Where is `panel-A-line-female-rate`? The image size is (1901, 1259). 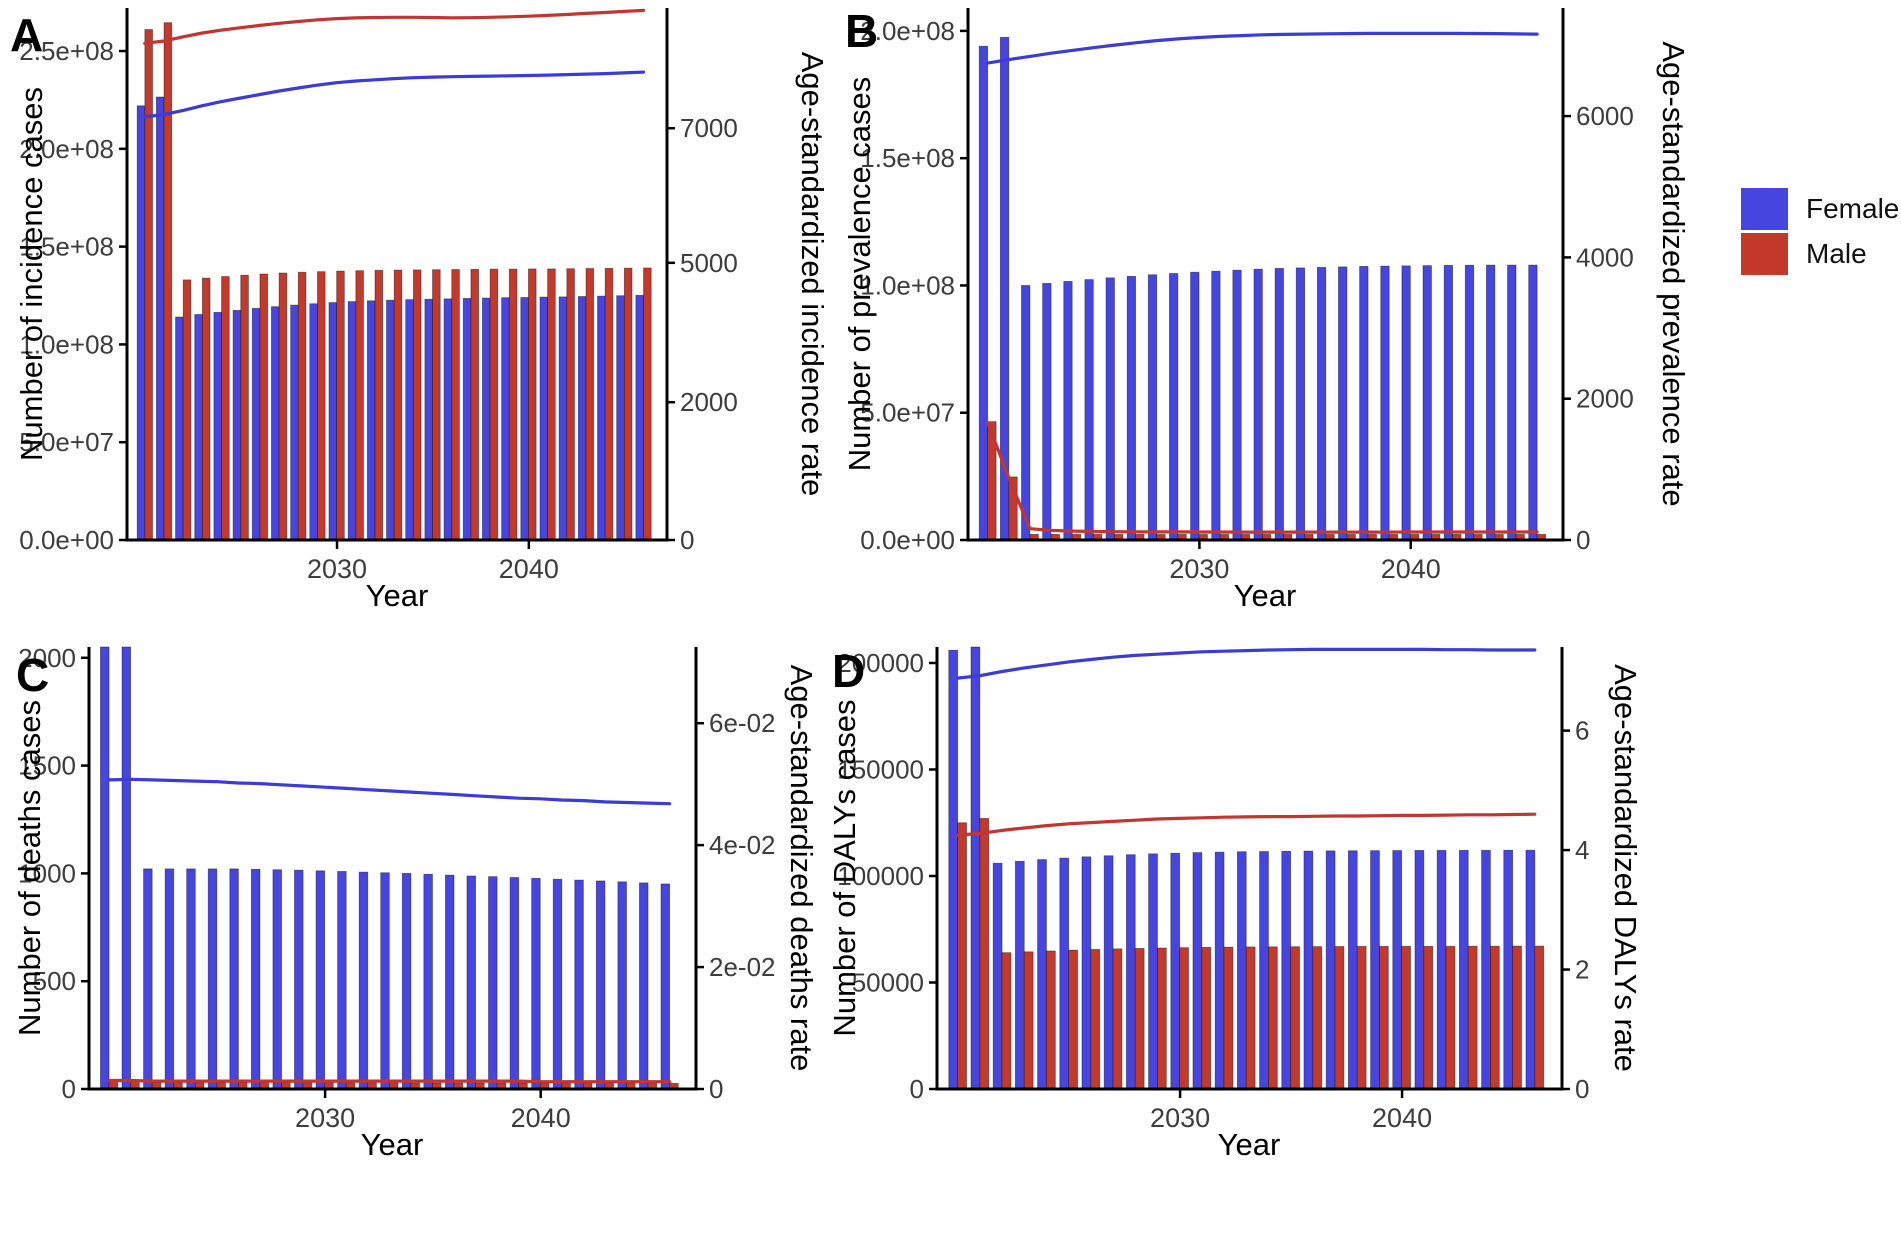 panel-A-line-female-rate is located at coordinates (394, 94).